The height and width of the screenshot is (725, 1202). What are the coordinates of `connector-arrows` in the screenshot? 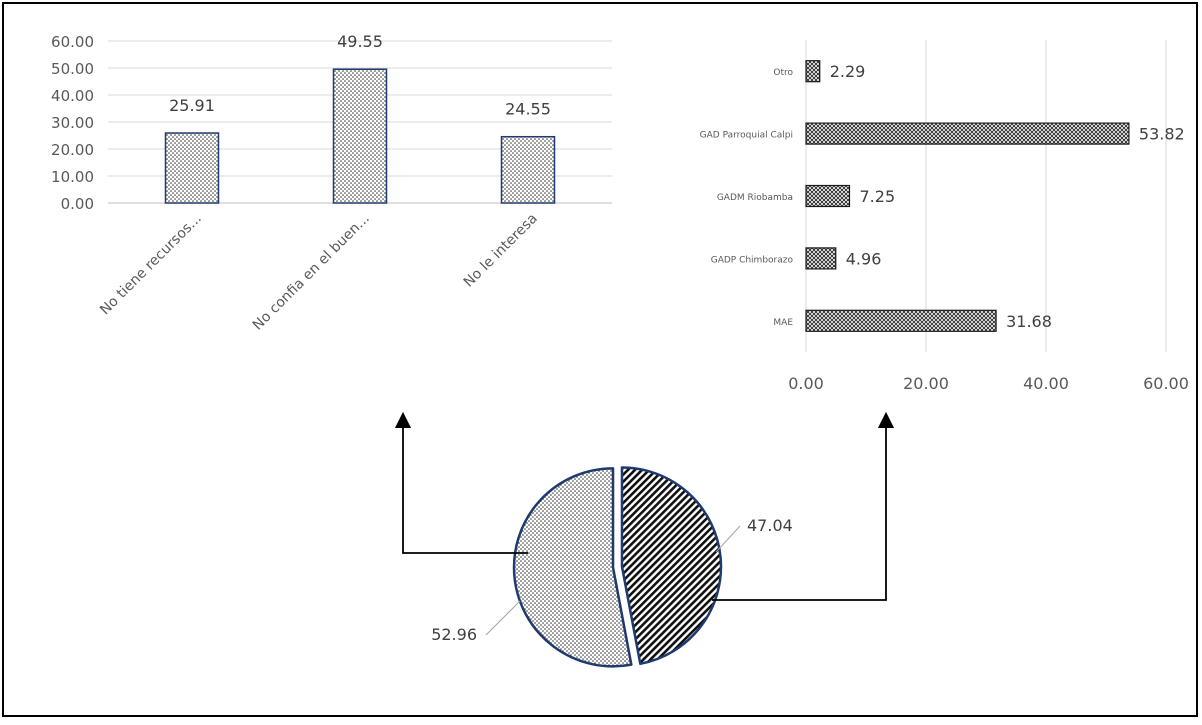 It's located at (644, 506).